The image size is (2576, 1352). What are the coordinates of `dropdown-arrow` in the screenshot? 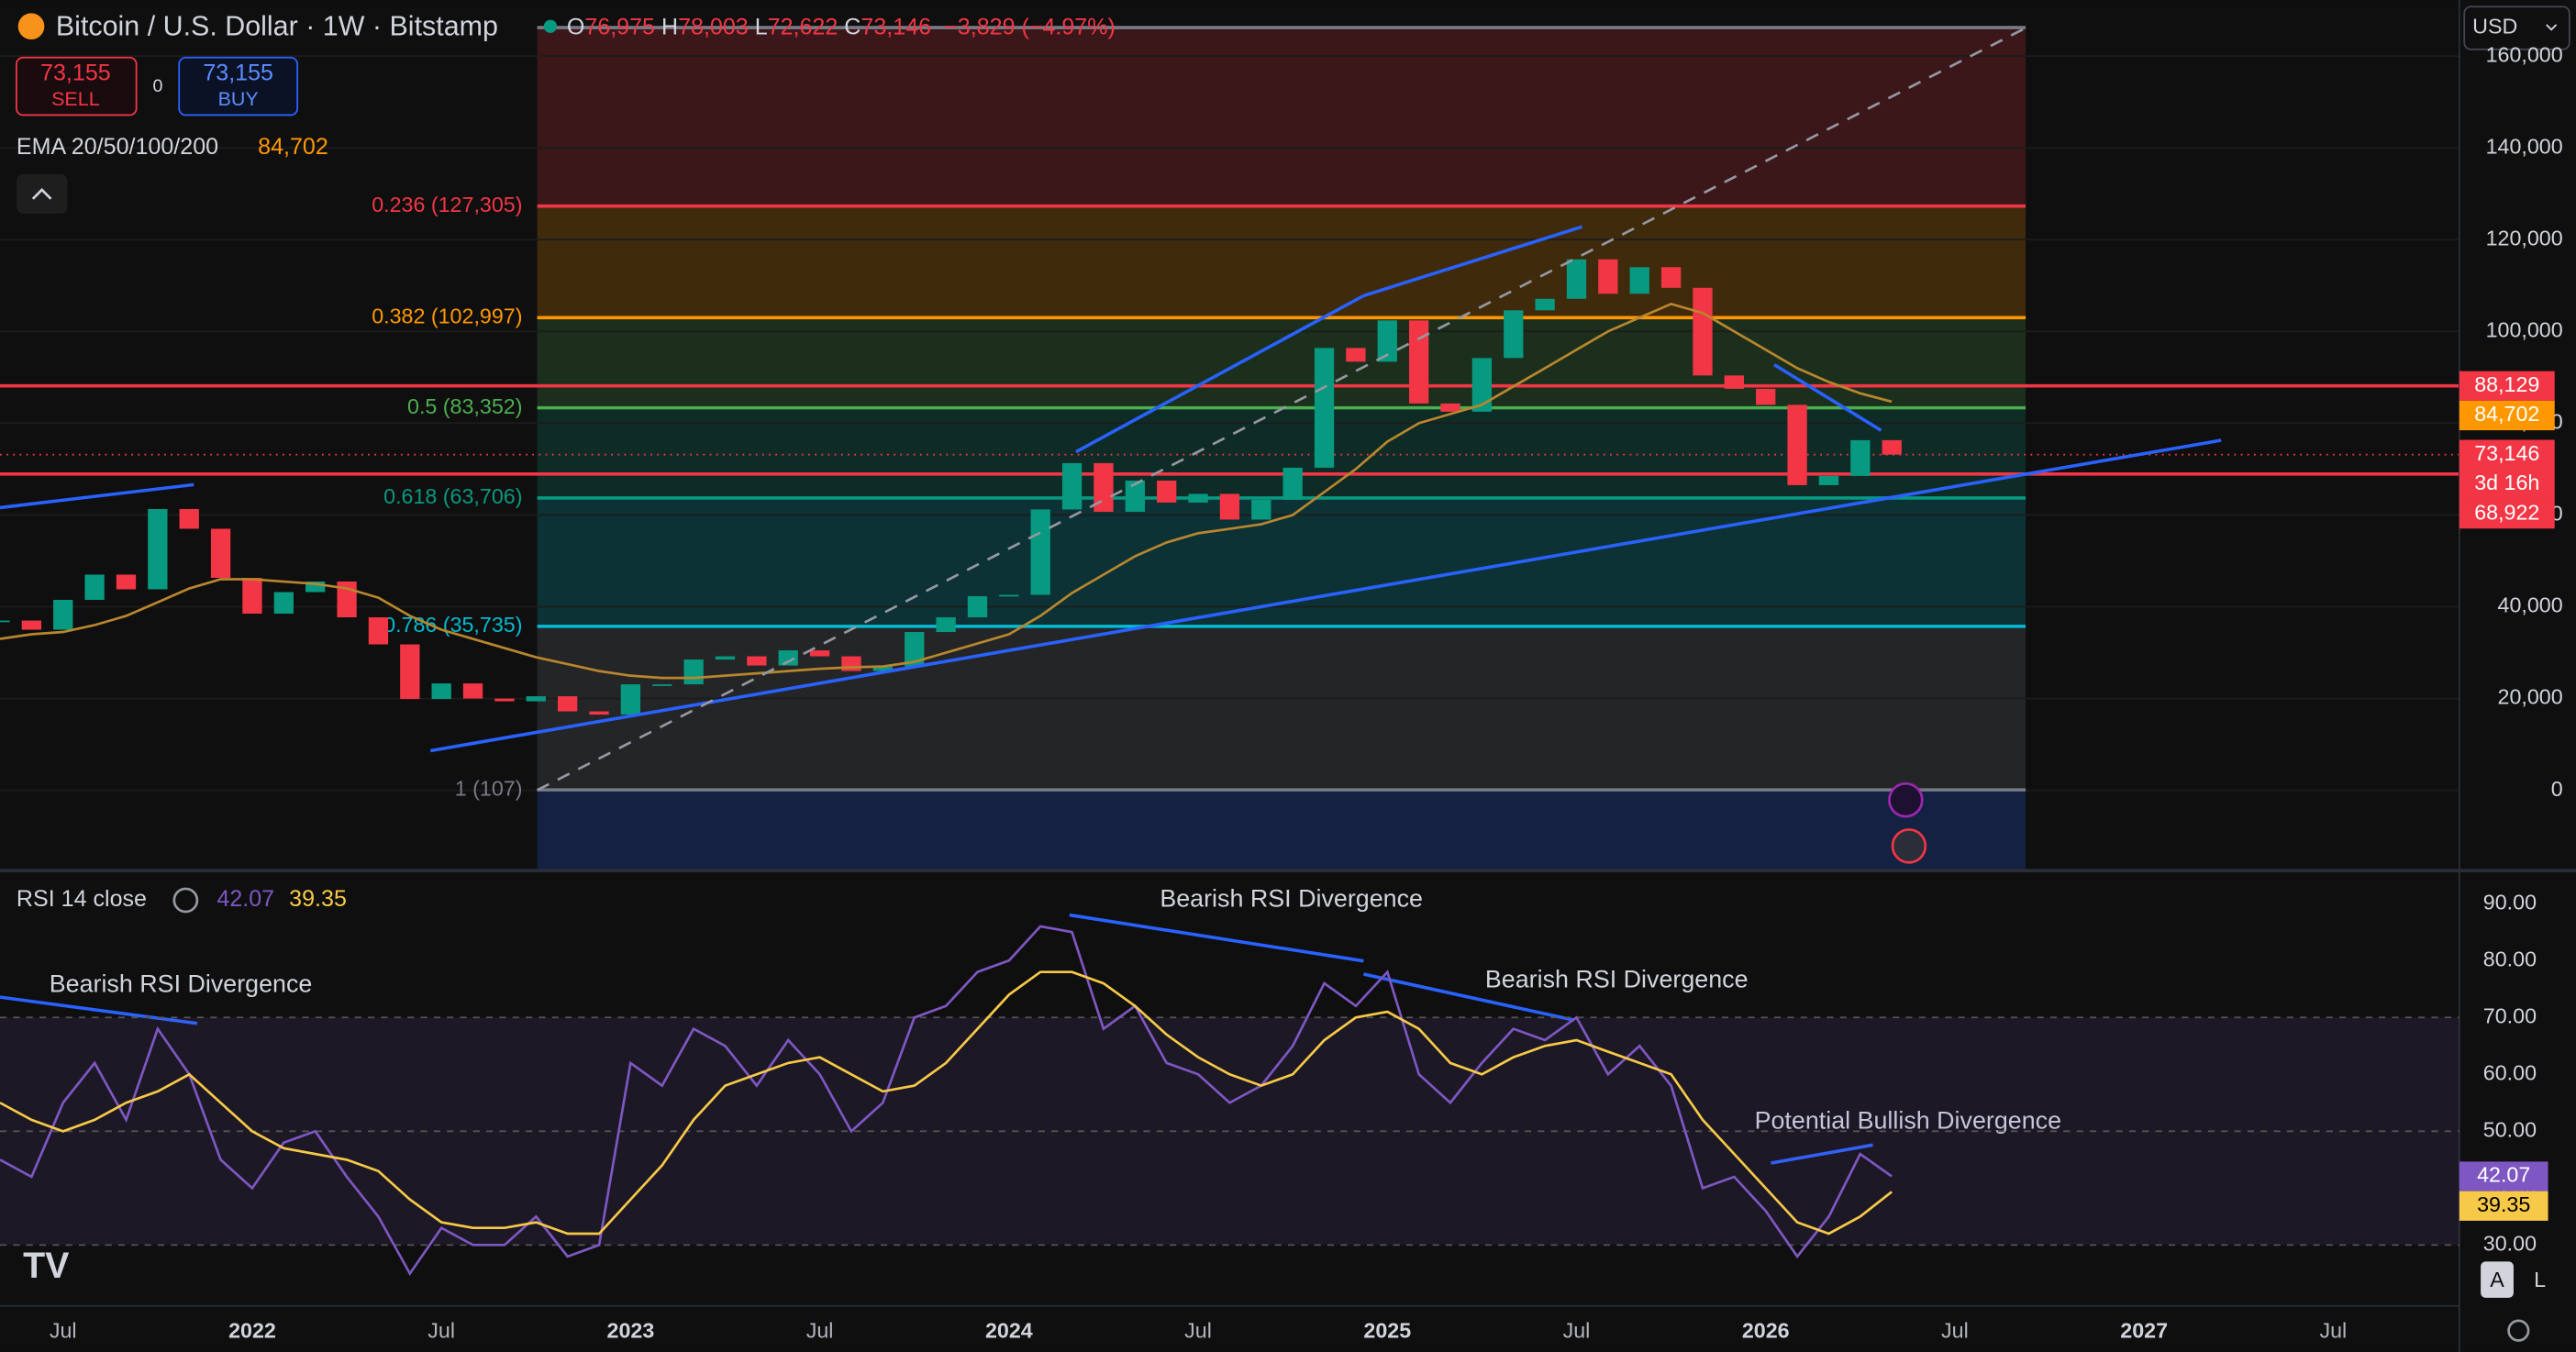 It's located at (2552, 28).